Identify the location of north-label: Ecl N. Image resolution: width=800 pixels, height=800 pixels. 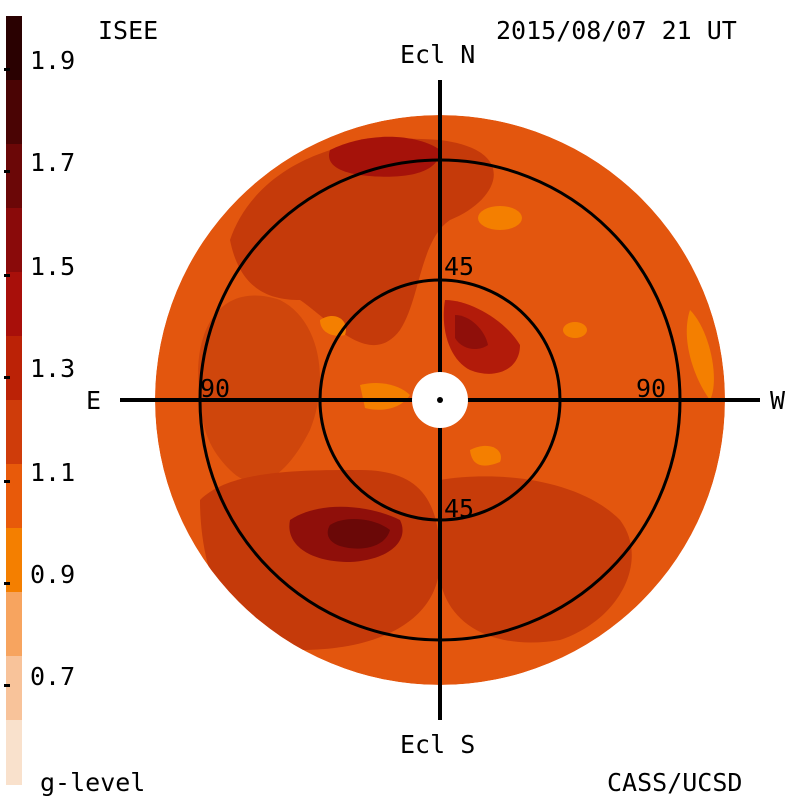
(438, 54).